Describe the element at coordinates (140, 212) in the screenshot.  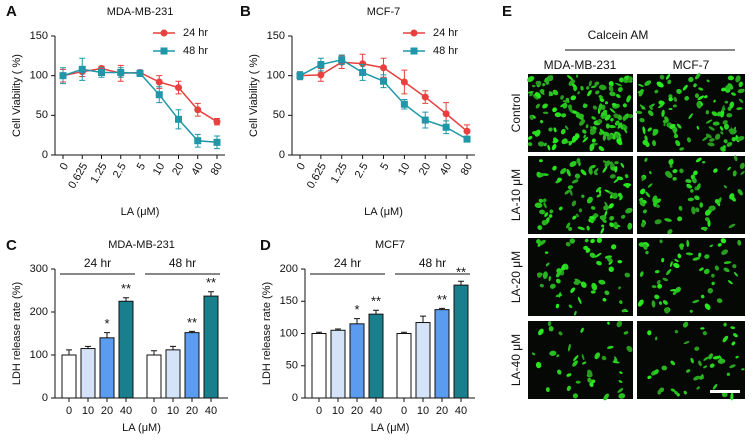
I see `x-axis-label: LA (μM)` at that location.